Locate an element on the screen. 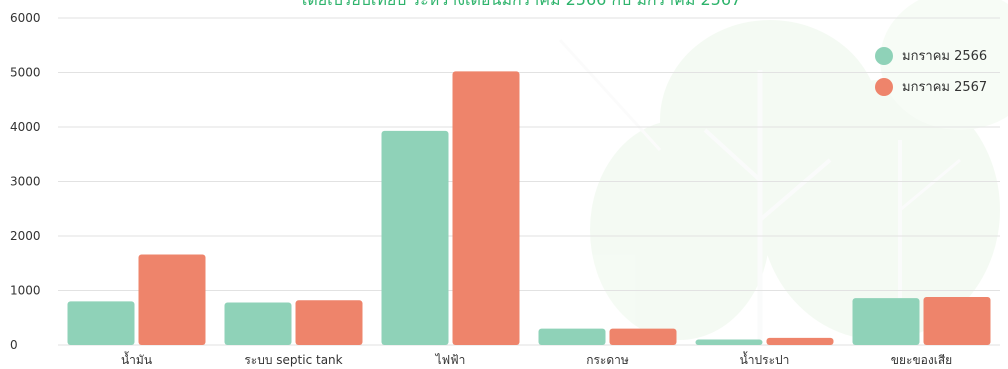  y-tick-label: 6000 is located at coordinates (25, 18).